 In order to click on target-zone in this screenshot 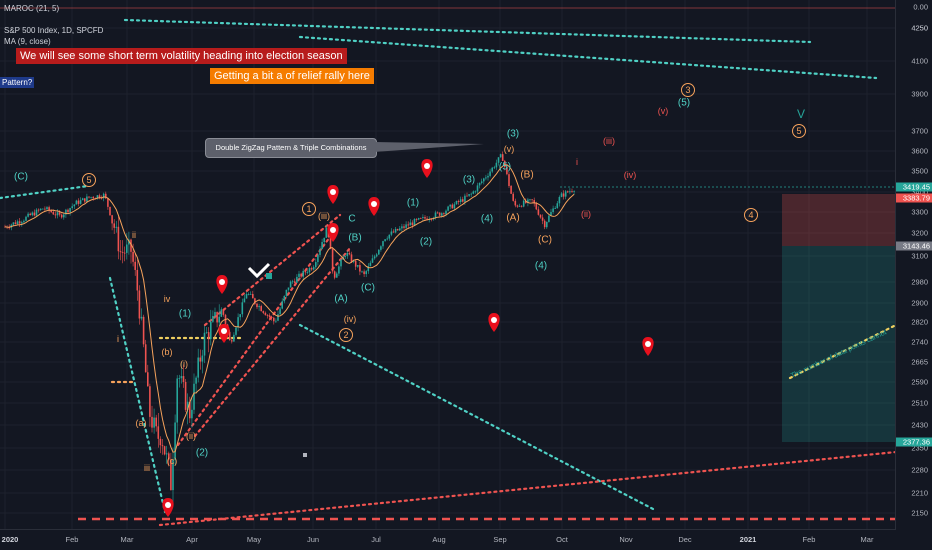, I will do `click(839, 344)`.